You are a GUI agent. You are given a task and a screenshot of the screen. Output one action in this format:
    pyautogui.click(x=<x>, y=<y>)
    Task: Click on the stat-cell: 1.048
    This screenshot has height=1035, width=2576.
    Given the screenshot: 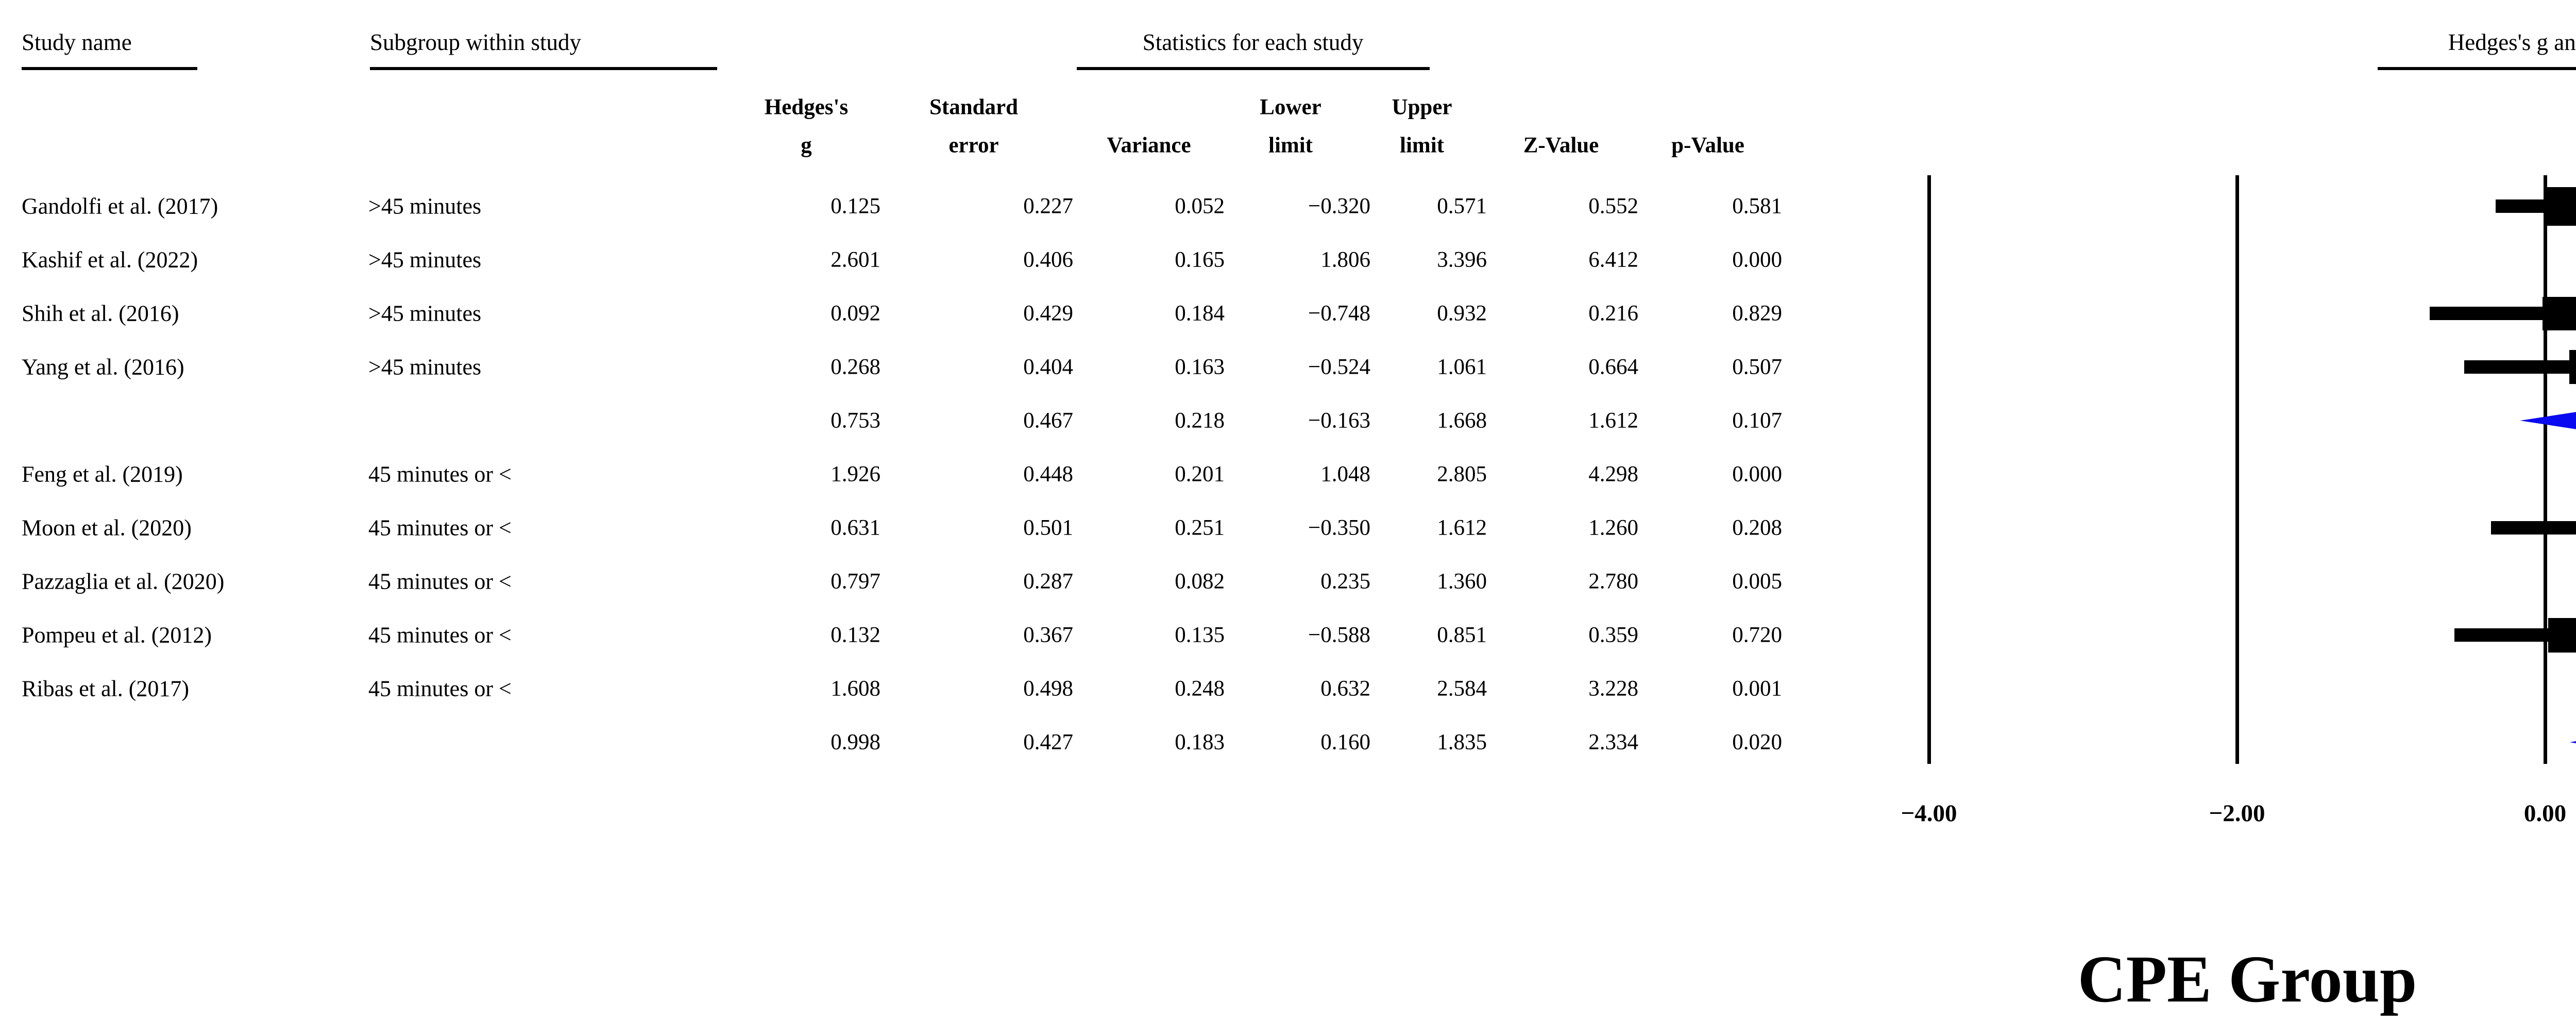 What is the action you would take?
    pyautogui.click(x=1345, y=474)
    